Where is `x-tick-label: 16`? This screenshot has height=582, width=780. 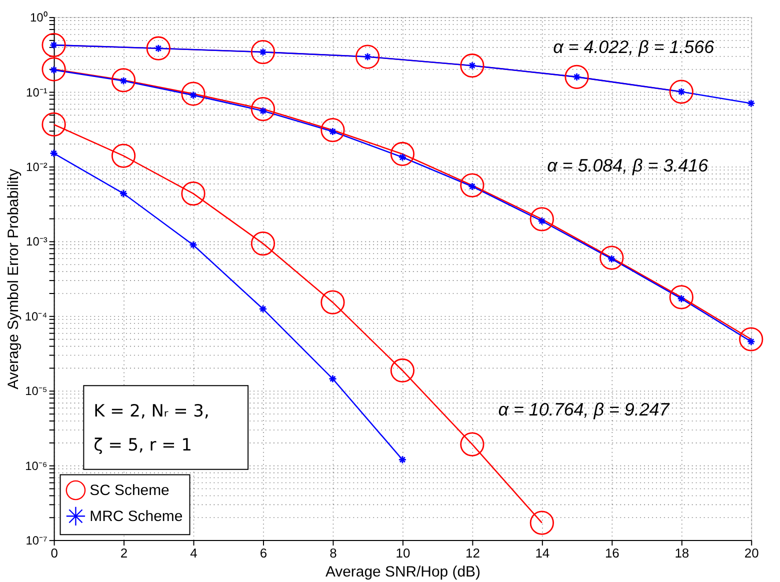
x-tick-label: 16 is located at coordinates (612, 552).